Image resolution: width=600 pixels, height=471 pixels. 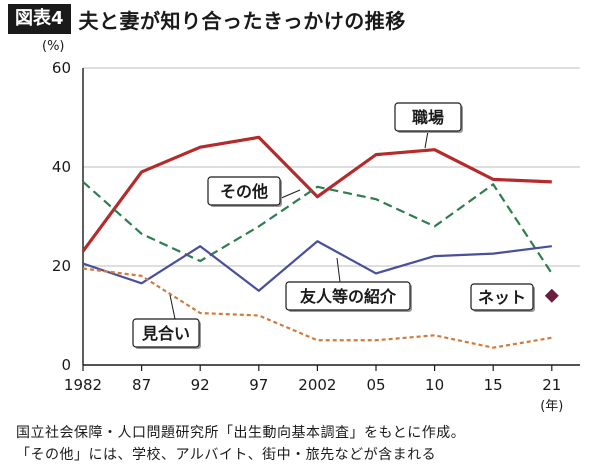 I want to click on workplace-callout-pointer, so click(x=426, y=139).